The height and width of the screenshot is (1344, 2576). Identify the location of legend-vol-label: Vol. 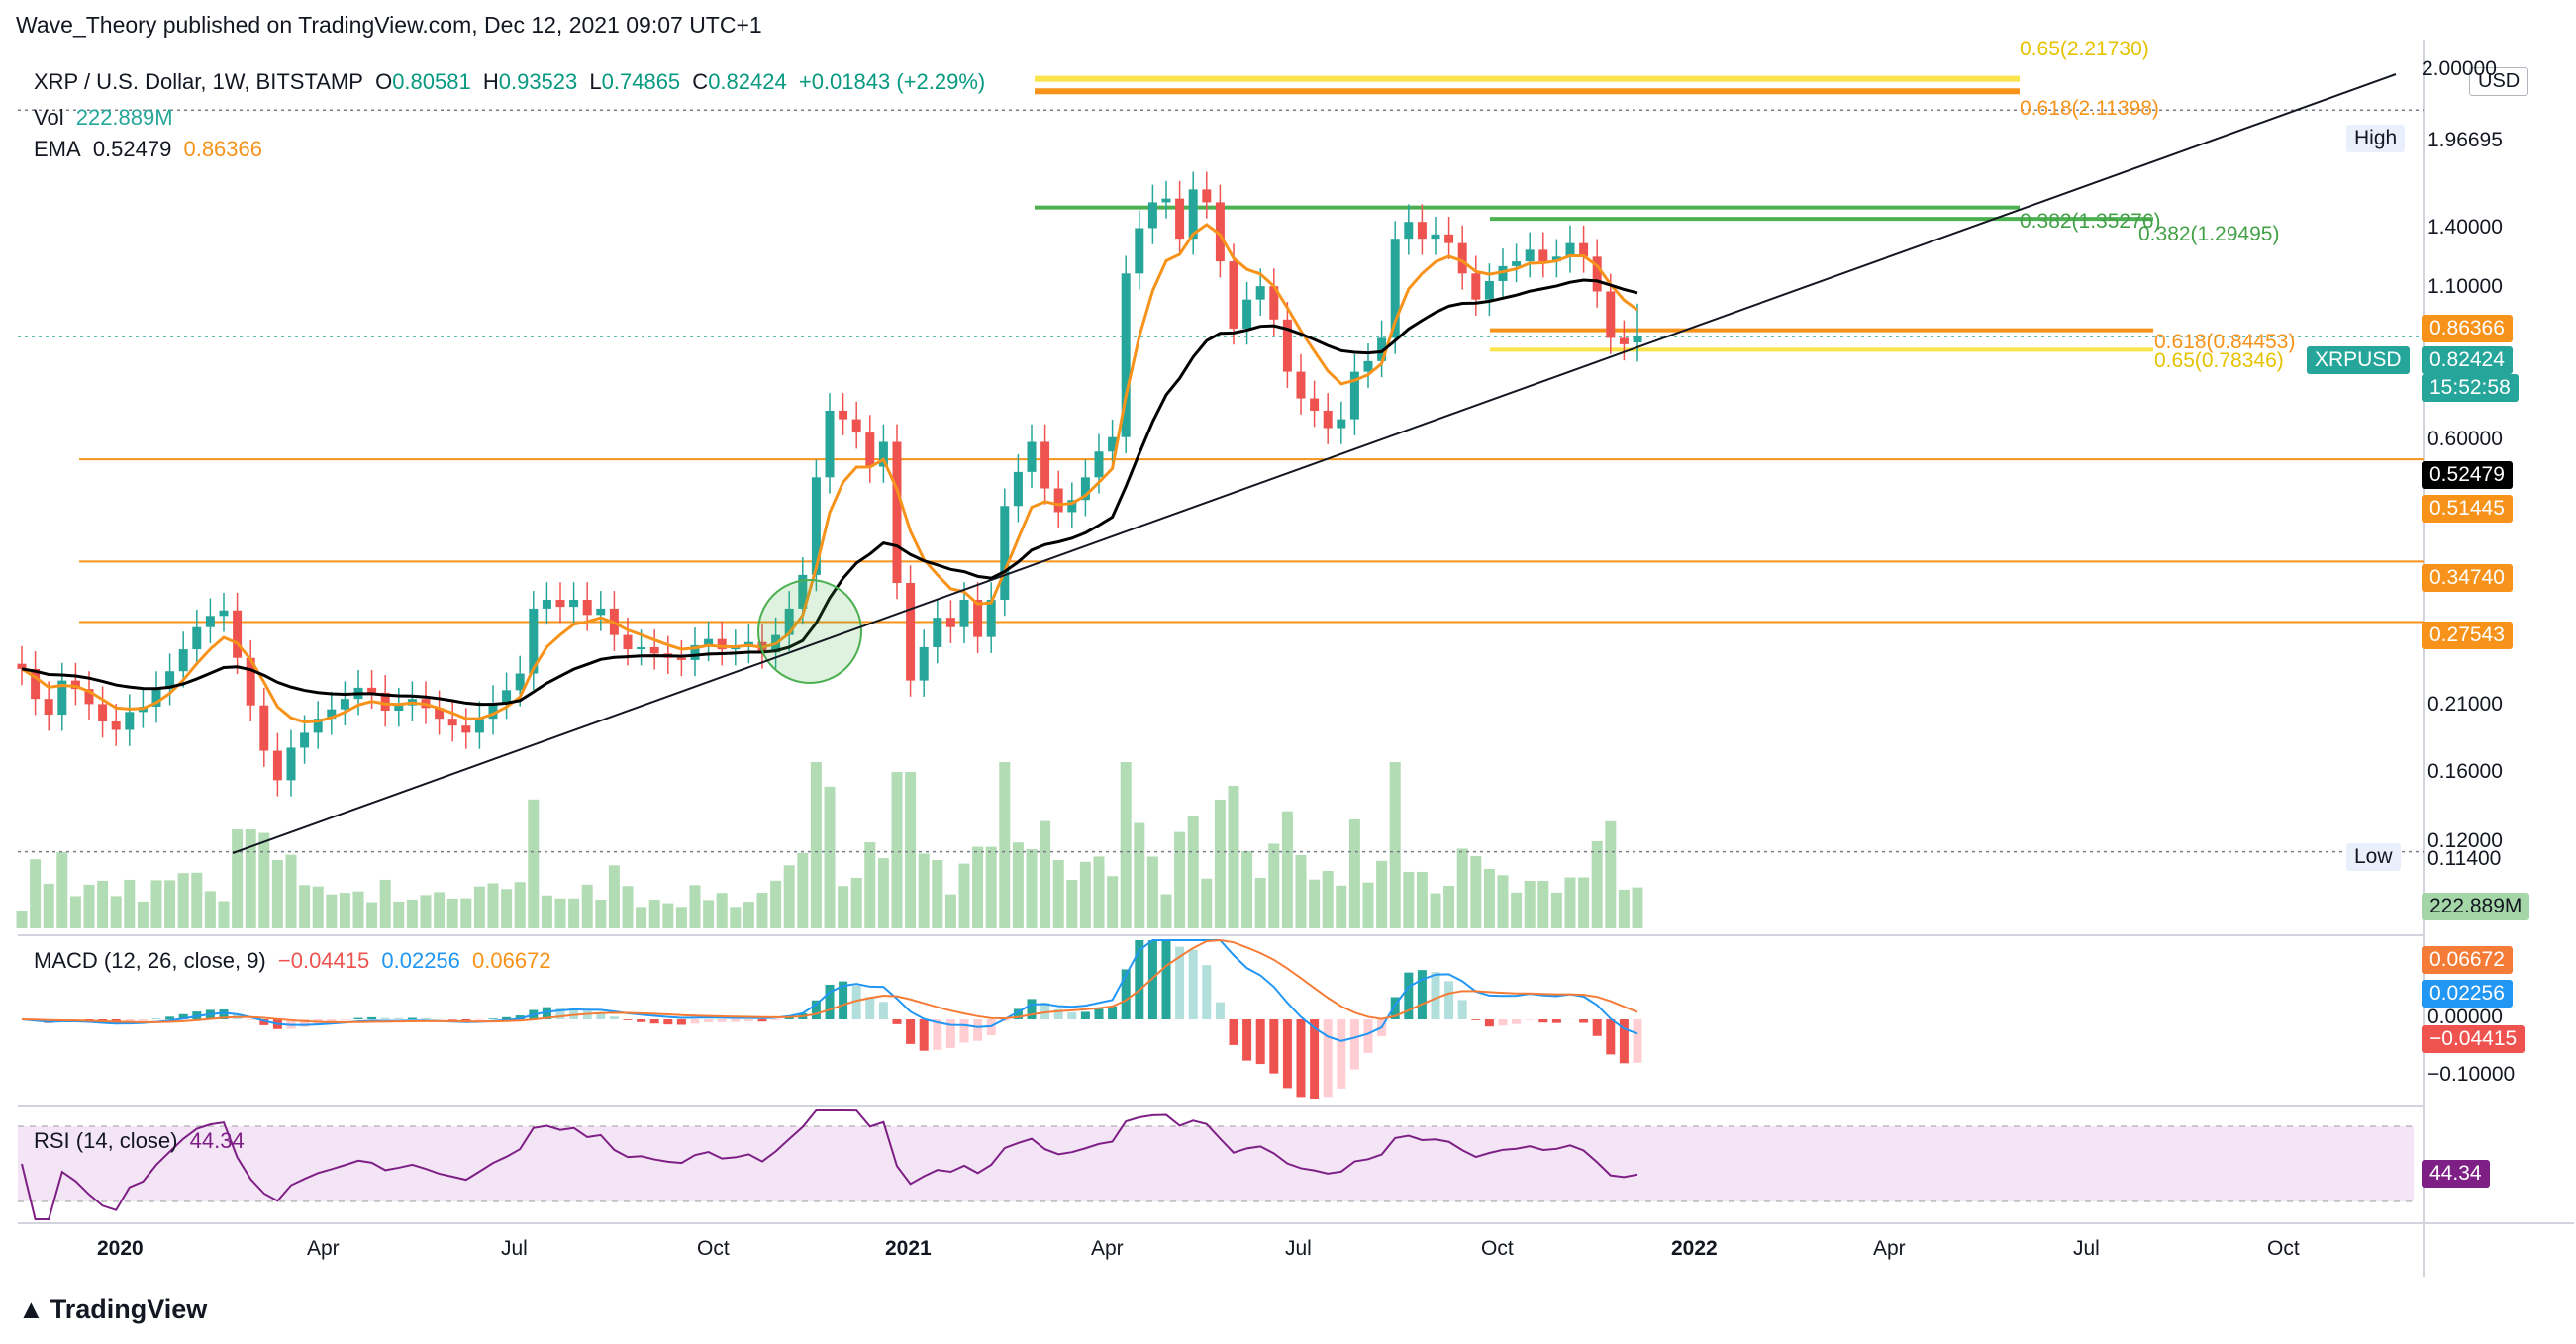
(49, 118).